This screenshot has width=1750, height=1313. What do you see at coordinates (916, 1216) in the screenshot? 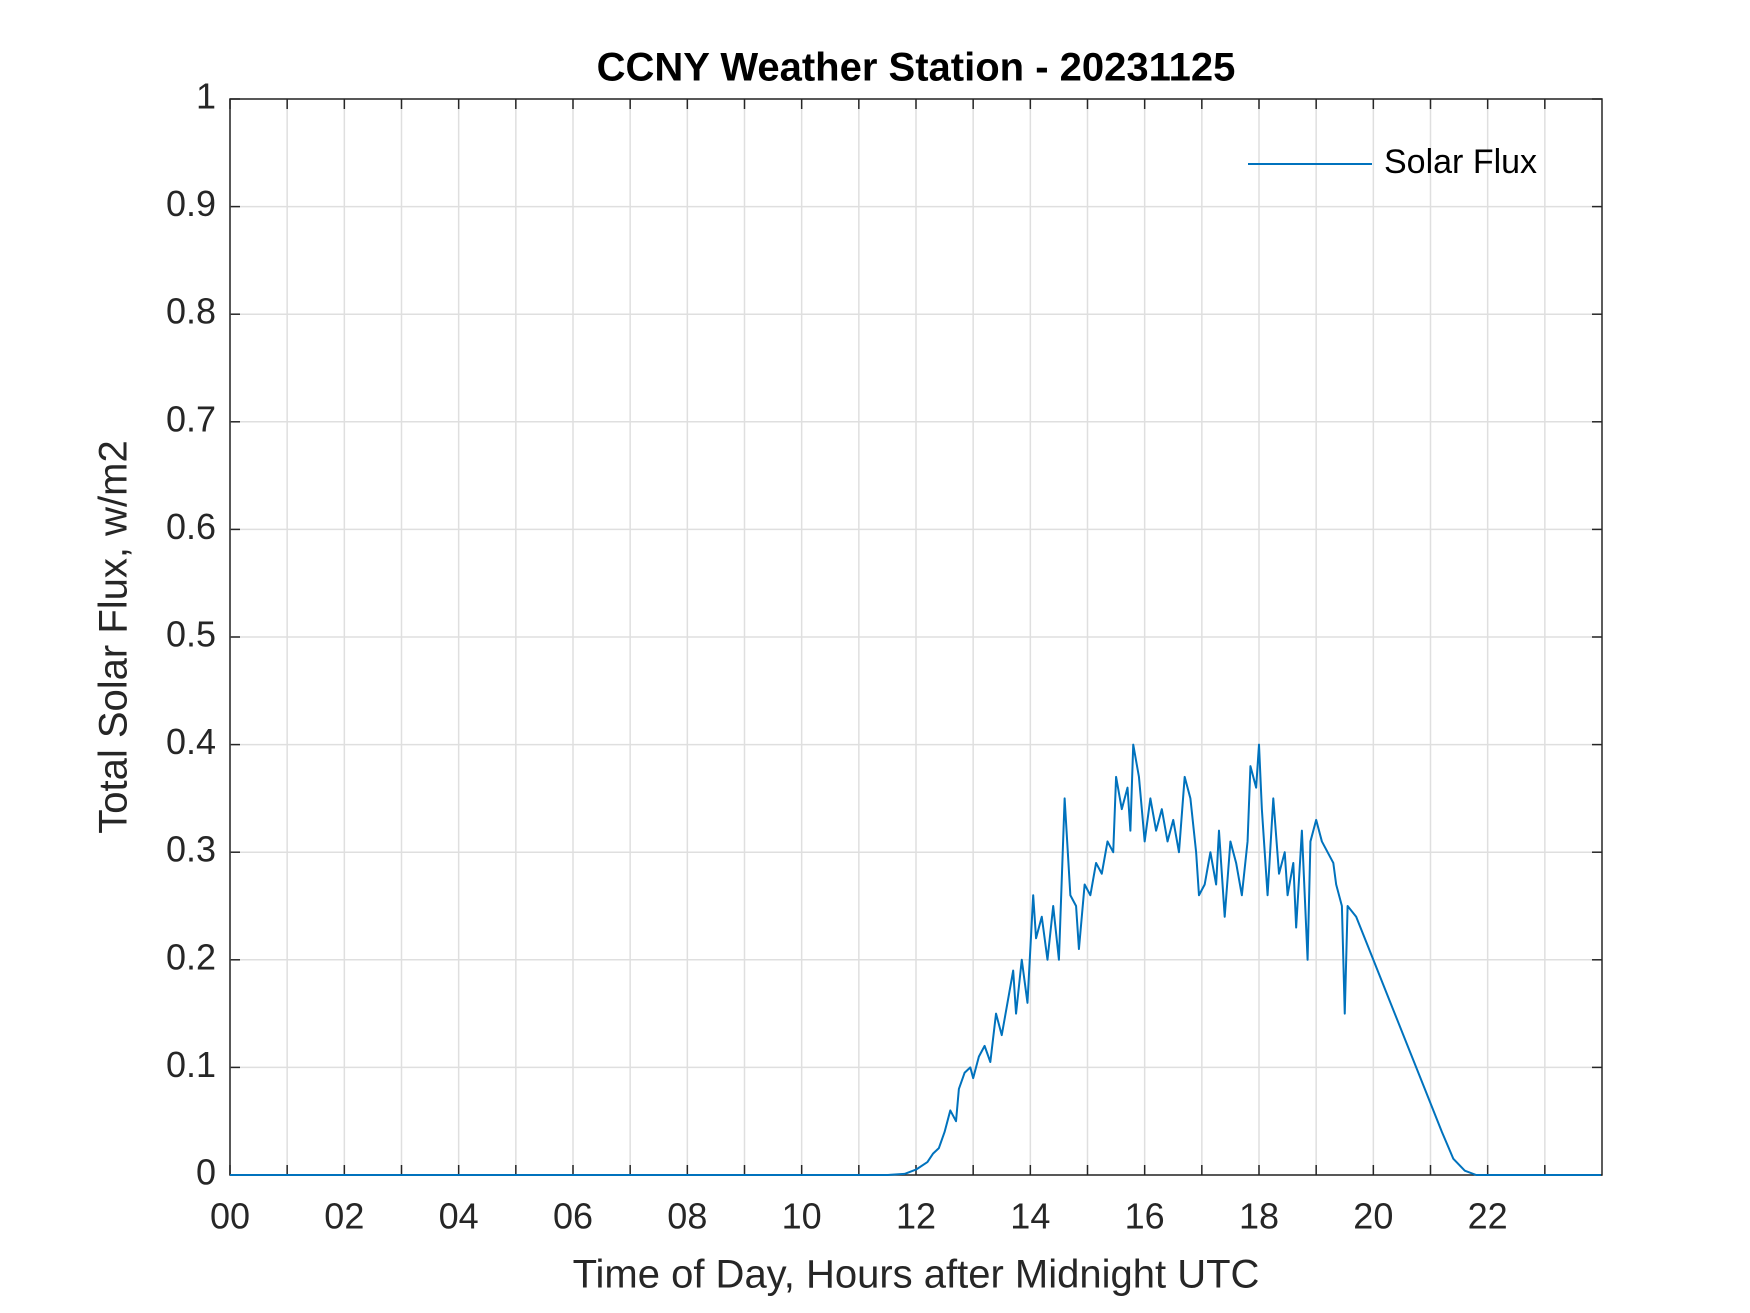
I see `x-tick-label: 12` at bounding box center [916, 1216].